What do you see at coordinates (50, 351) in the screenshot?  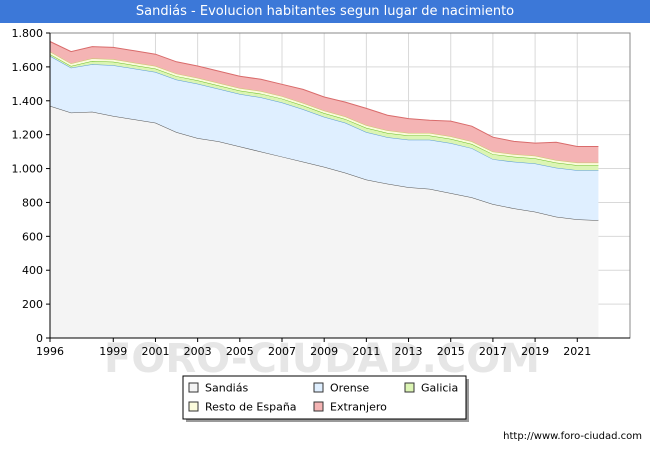 I see `x-tick-label: 1996` at bounding box center [50, 351].